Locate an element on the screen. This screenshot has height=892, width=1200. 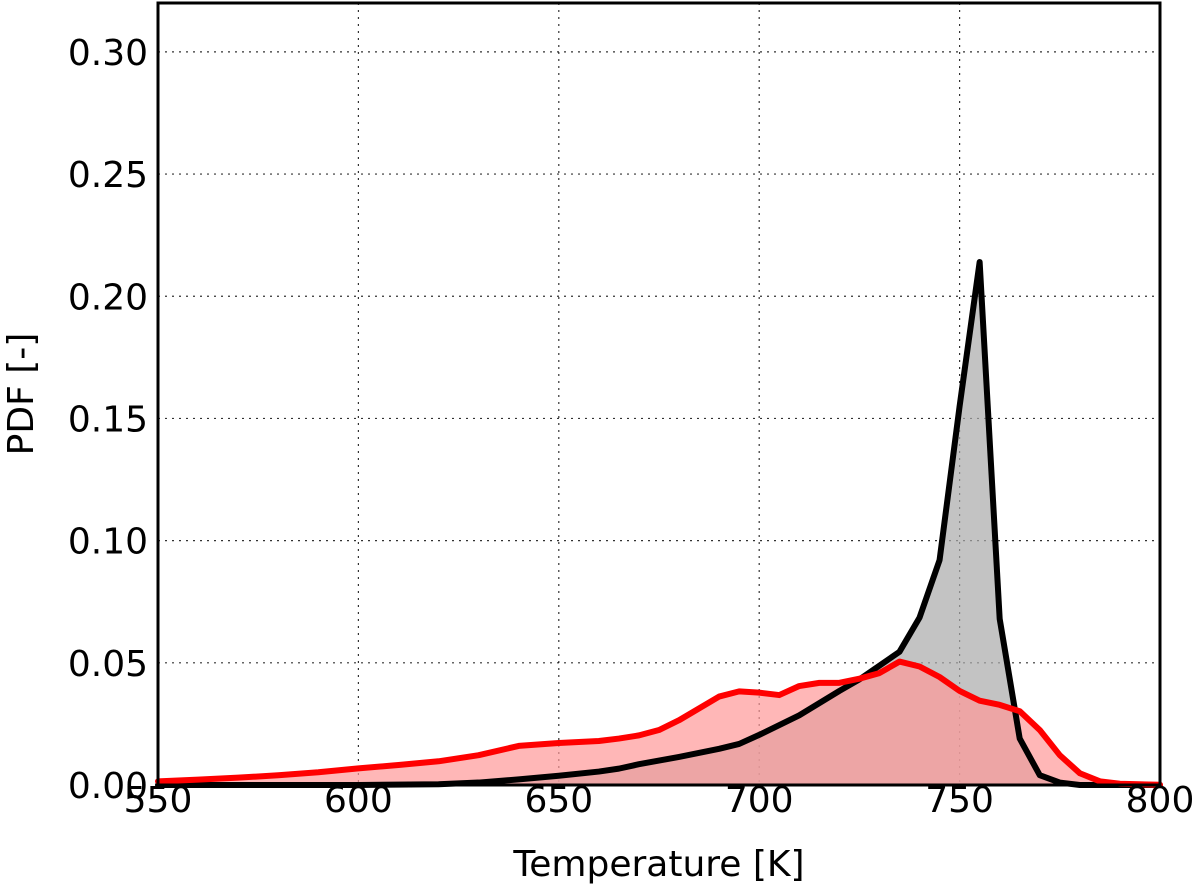
x-tick-label-4: 750 is located at coordinates (959, 800).